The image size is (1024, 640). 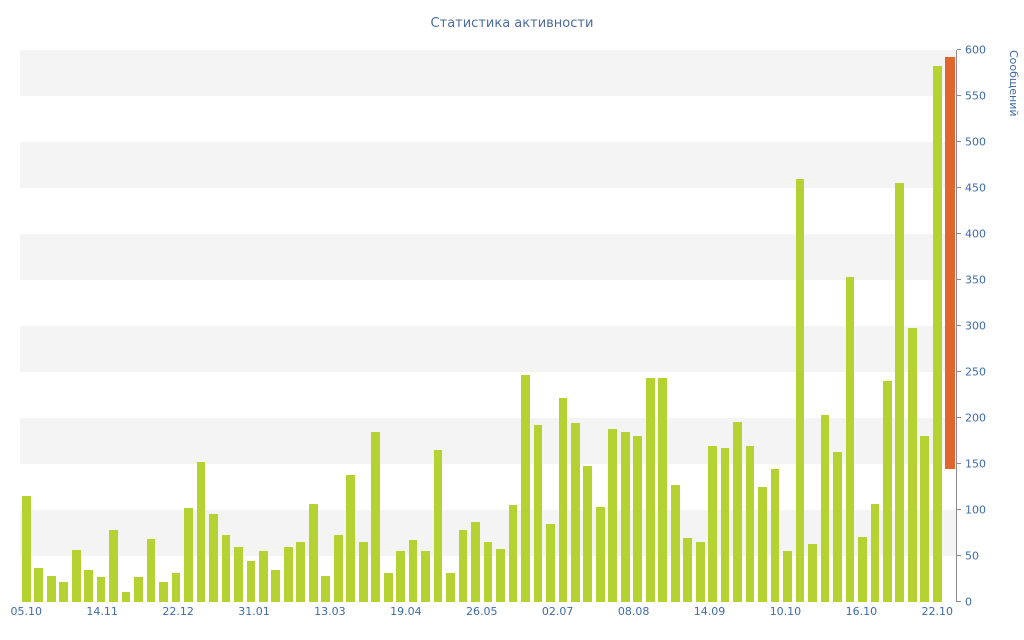 What do you see at coordinates (975, 418) in the screenshot?
I see `y-tick-label: 200` at bounding box center [975, 418].